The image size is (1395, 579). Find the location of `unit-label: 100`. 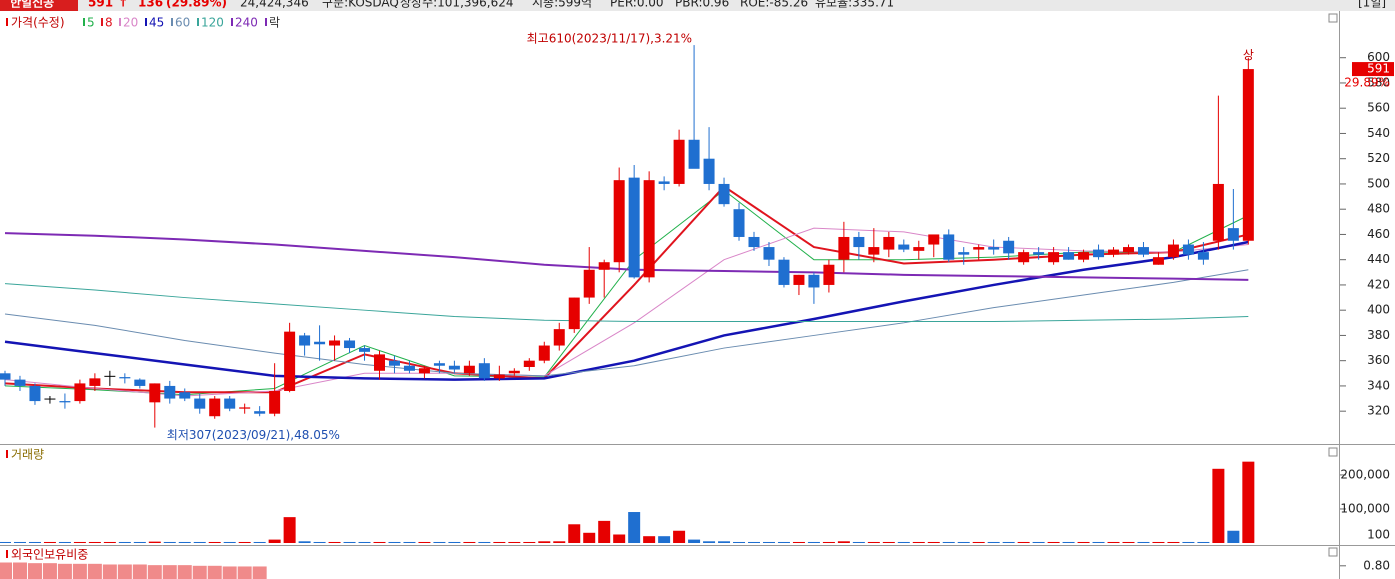

unit-label: 100 is located at coordinates (1378, 535).